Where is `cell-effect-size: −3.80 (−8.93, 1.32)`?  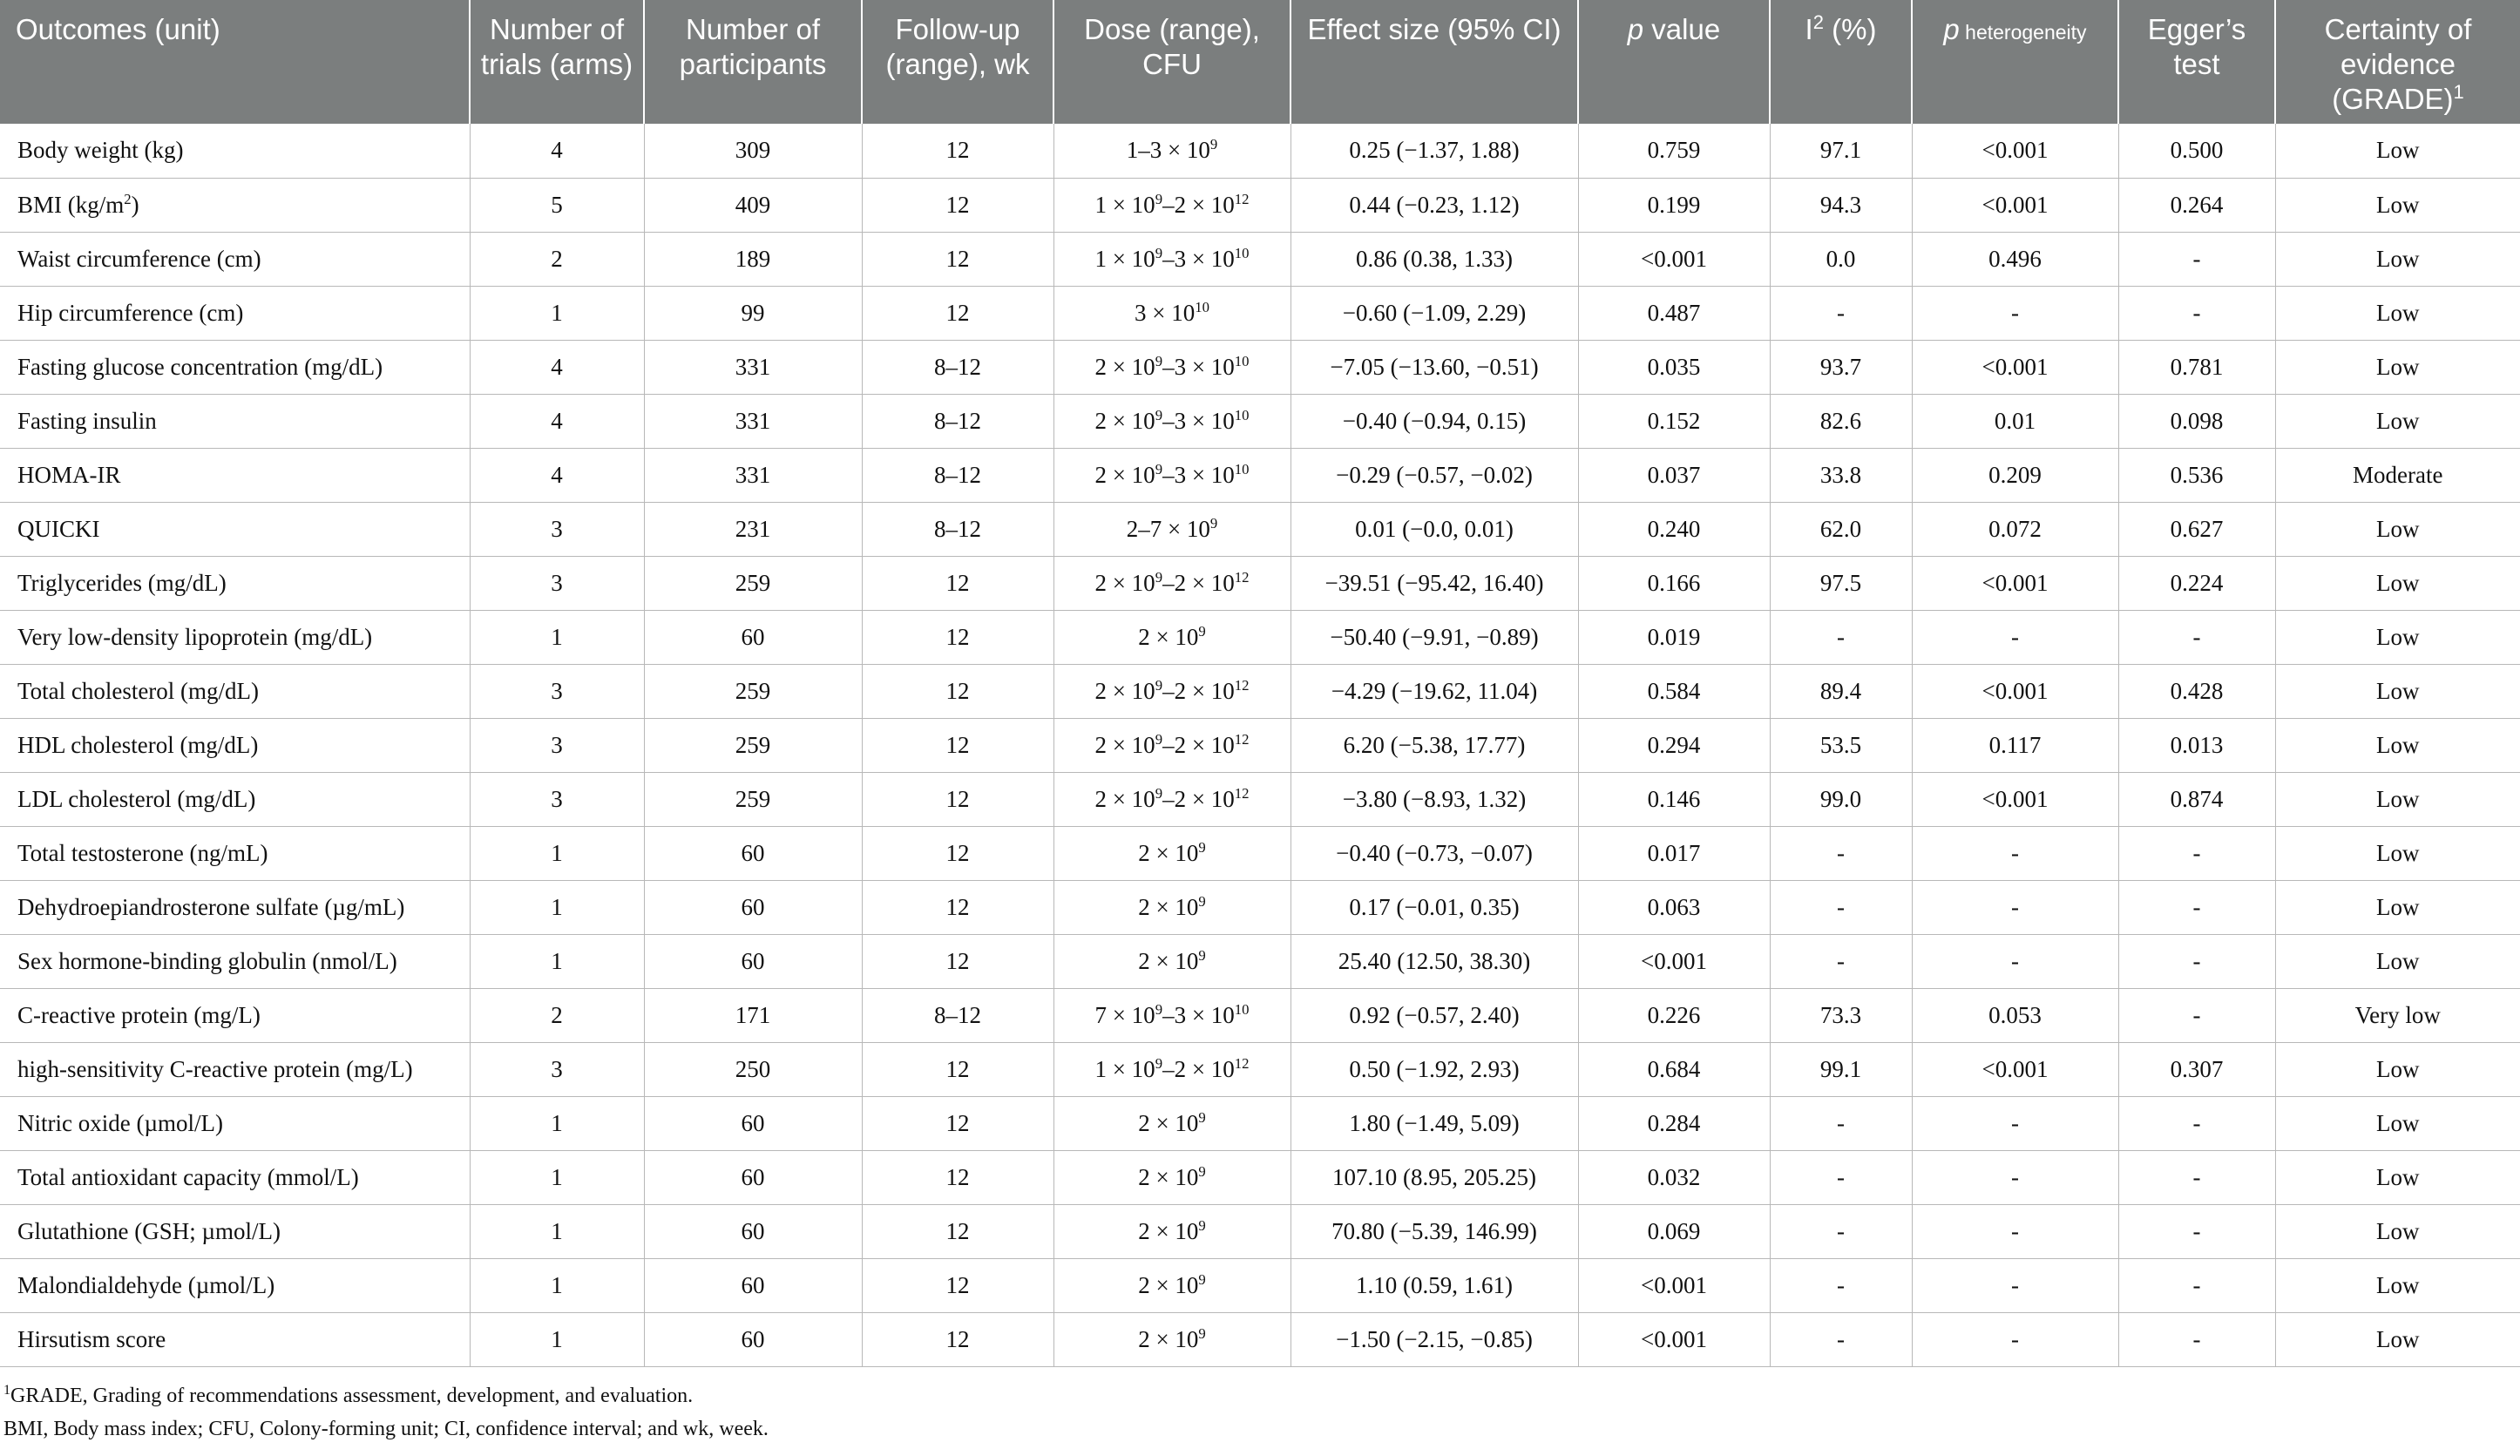
cell-effect-size: −3.80 (−8.93, 1.32) is located at coordinates (1434, 799).